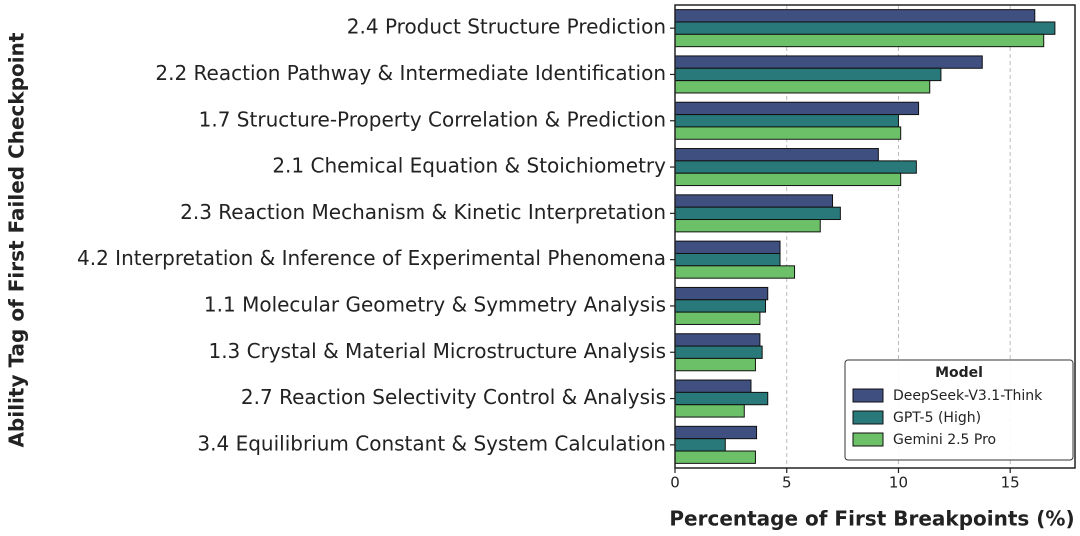 This screenshot has height=536, width=1080. Describe the element at coordinates (898, 483) in the screenshot. I see `x-tick-label: 10` at that location.